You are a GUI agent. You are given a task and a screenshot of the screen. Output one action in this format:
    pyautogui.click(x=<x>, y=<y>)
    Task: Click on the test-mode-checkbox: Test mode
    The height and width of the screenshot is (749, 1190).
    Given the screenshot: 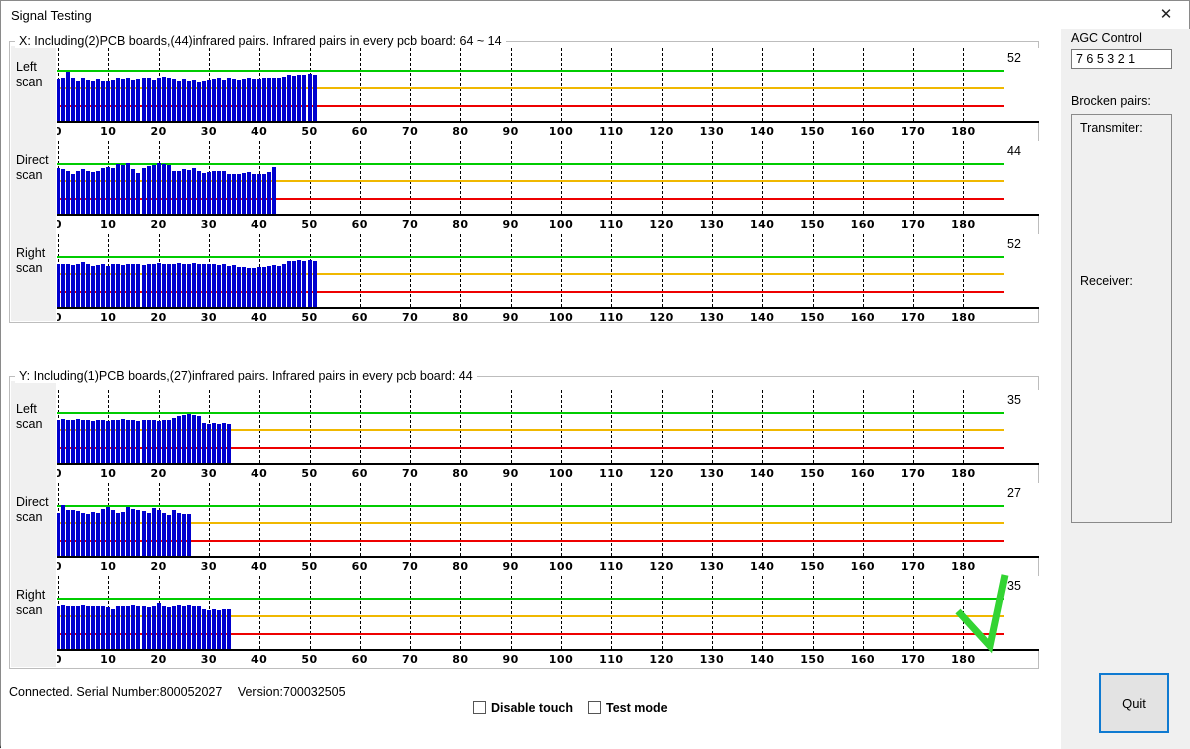 What is the action you would take?
    pyautogui.click(x=628, y=707)
    